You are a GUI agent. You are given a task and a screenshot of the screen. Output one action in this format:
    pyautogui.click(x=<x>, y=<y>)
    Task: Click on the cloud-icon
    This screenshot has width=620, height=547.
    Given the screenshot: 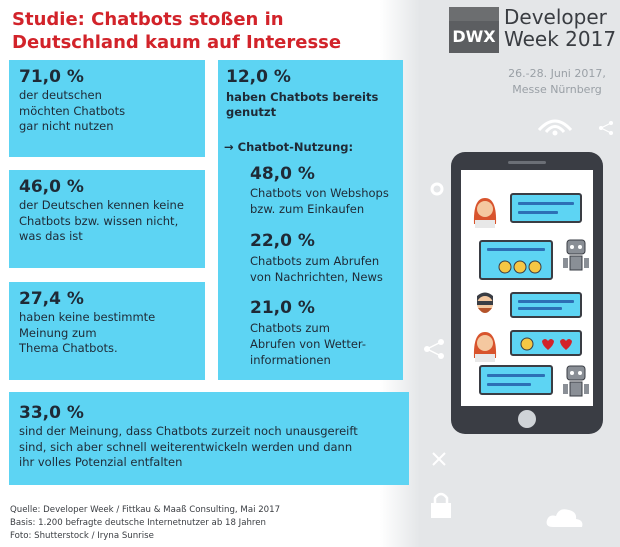 What is the action you would take?
    pyautogui.click(x=564, y=518)
    